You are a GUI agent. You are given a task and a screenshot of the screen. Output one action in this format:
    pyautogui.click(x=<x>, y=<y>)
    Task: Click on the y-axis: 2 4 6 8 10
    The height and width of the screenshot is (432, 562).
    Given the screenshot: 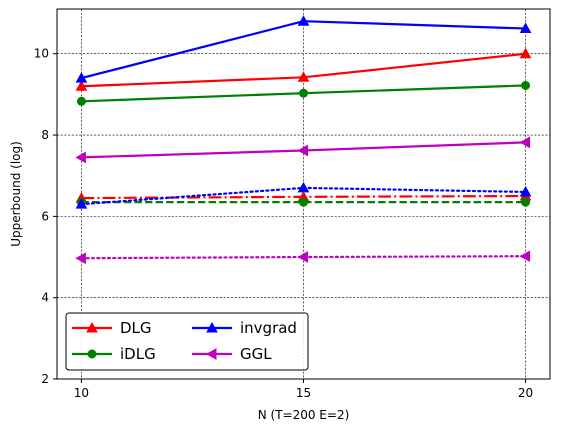 What is the action you would take?
    pyautogui.click(x=45, y=216)
    